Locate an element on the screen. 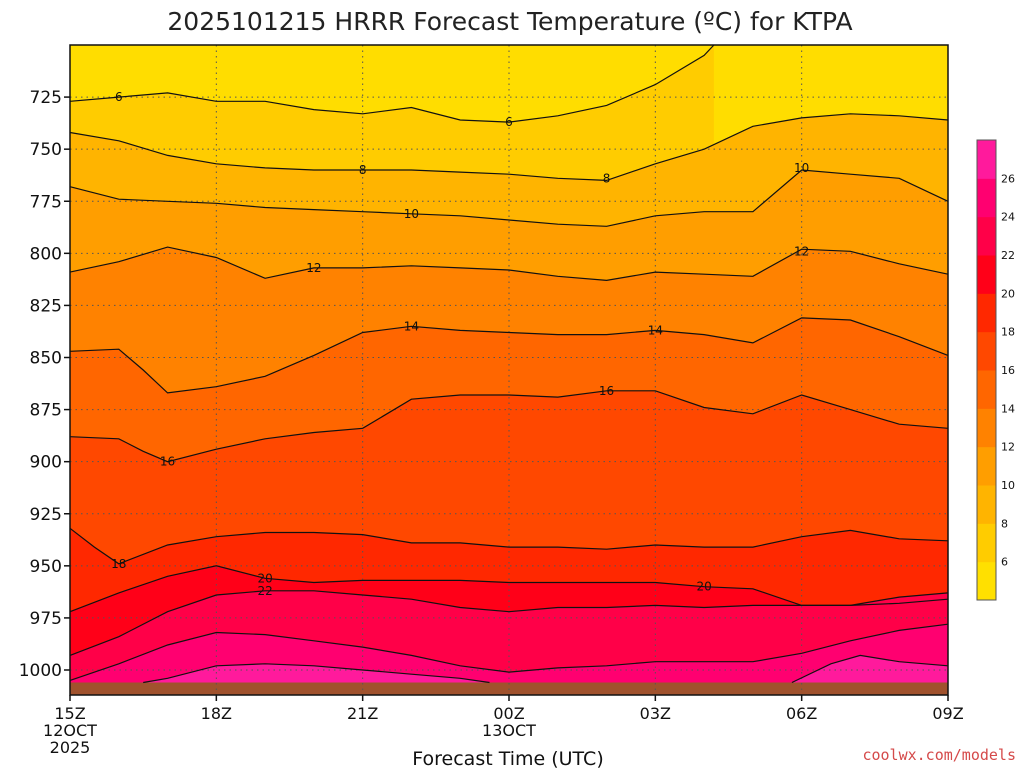 The image size is (1024, 768). y-tick-label: 775 is located at coordinates (46, 202).